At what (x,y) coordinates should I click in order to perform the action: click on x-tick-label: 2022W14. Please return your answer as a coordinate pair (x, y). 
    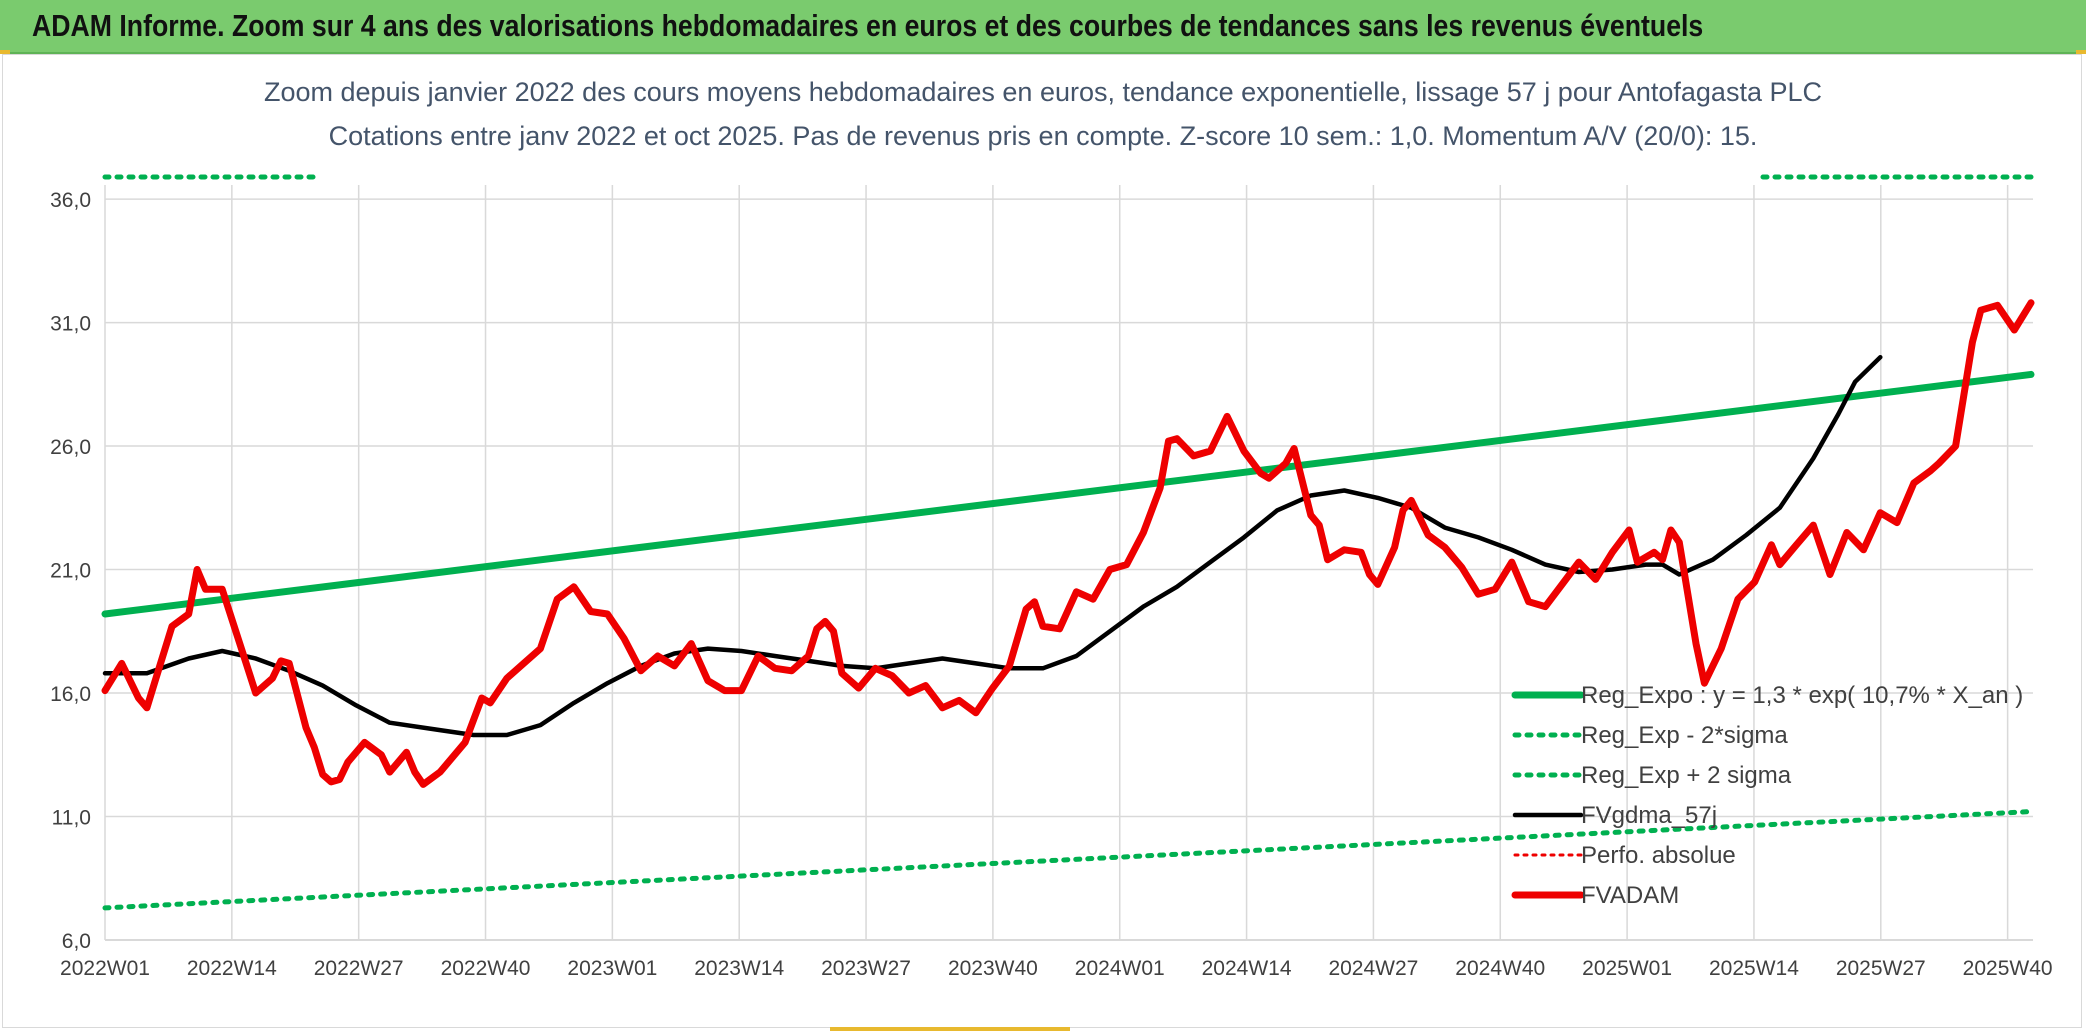
    Looking at the image, I should click on (232, 968).